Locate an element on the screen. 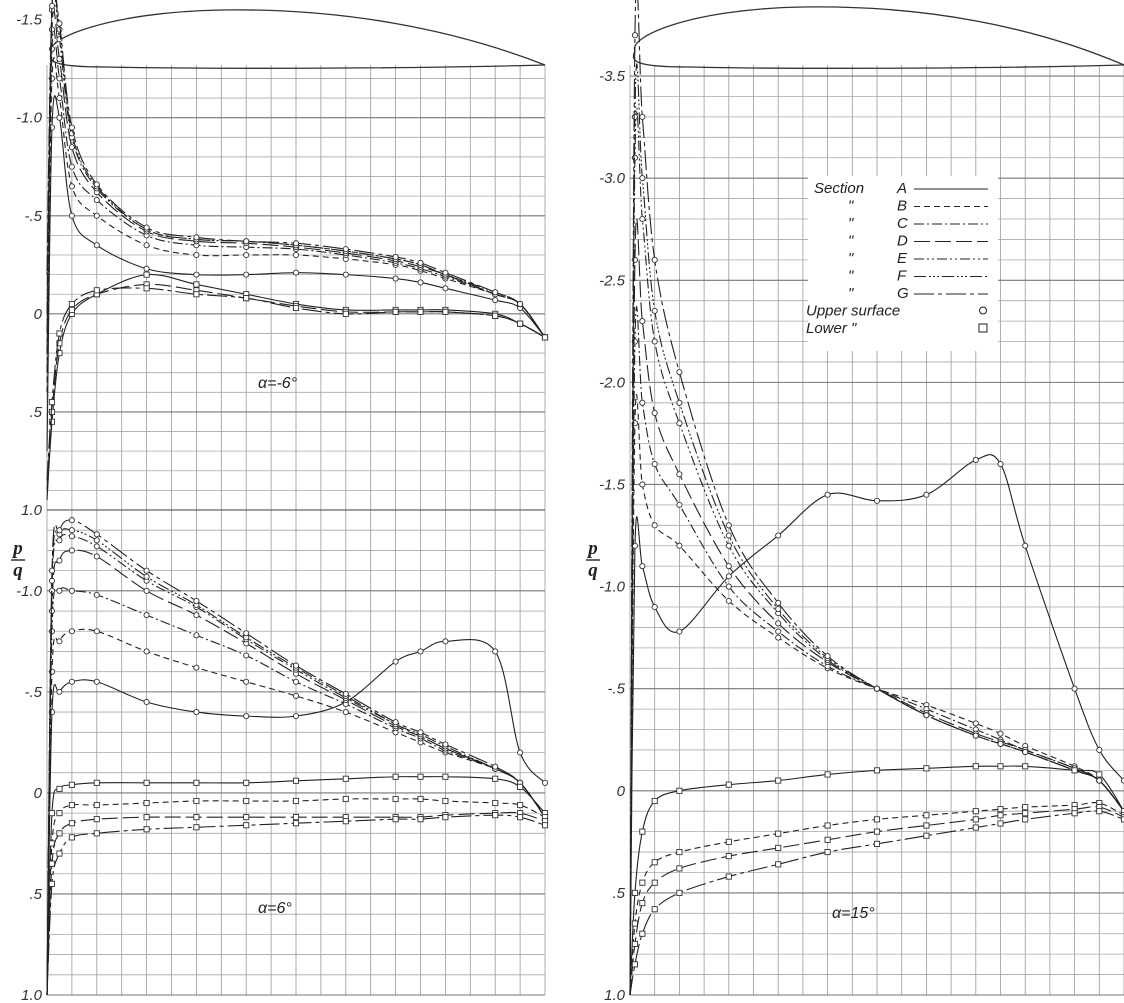 The image size is (1124, 1003). y-axis-label-denominator: q is located at coordinates (18, 570).